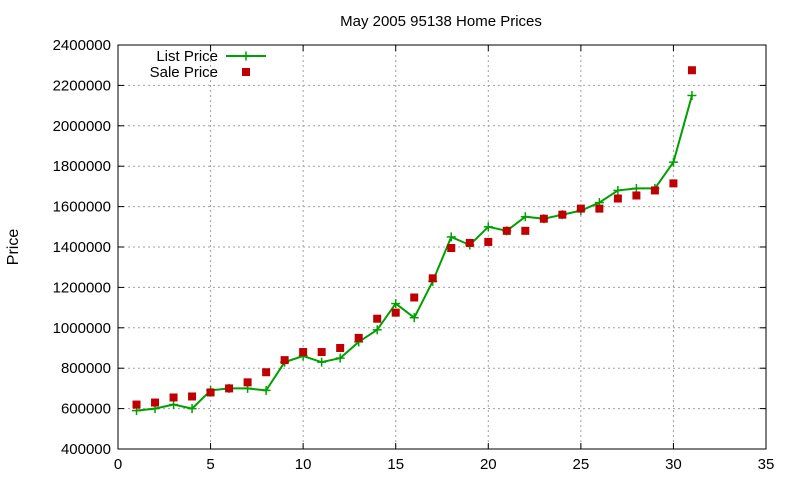 This screenshot has width=800, height=480. I want to click on y-tick-label: 1400000, so click(82, 247).